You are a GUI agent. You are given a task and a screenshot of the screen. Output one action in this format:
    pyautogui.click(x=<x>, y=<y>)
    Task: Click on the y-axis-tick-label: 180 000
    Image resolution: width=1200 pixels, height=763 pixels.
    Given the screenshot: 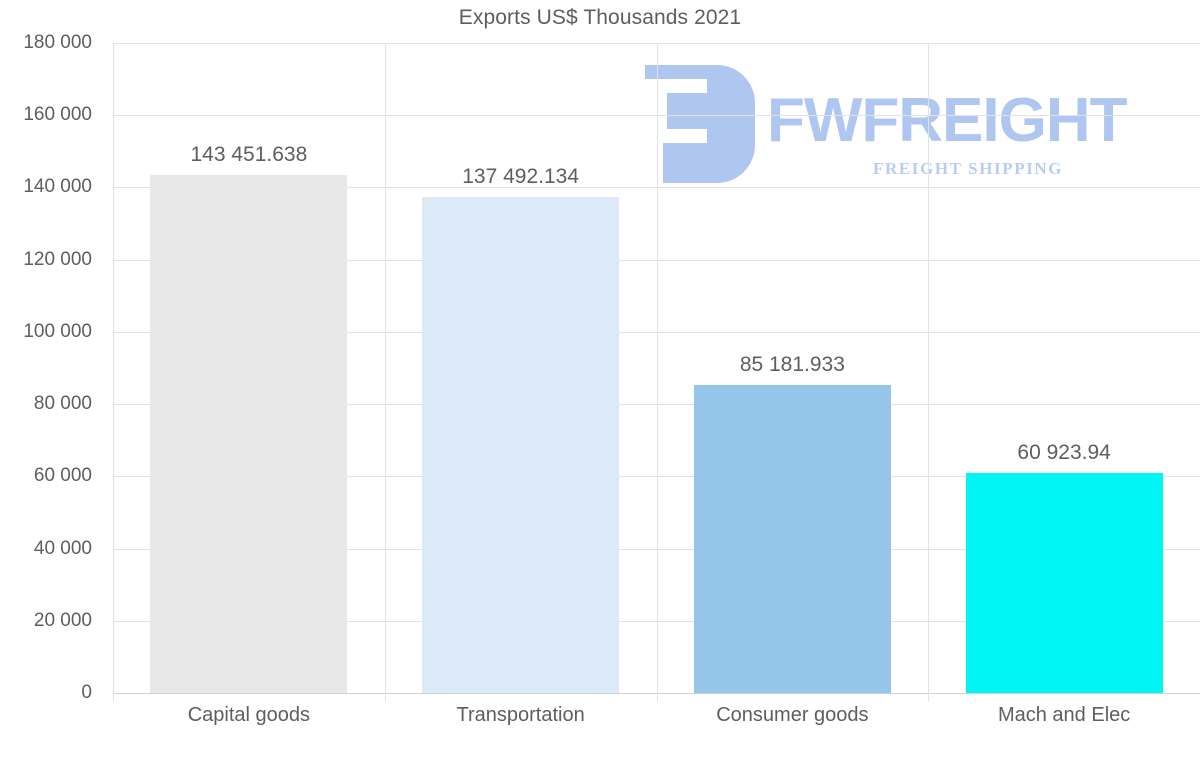 What is the action you would take?
    pyautogui.click(x=57, y=42)
    